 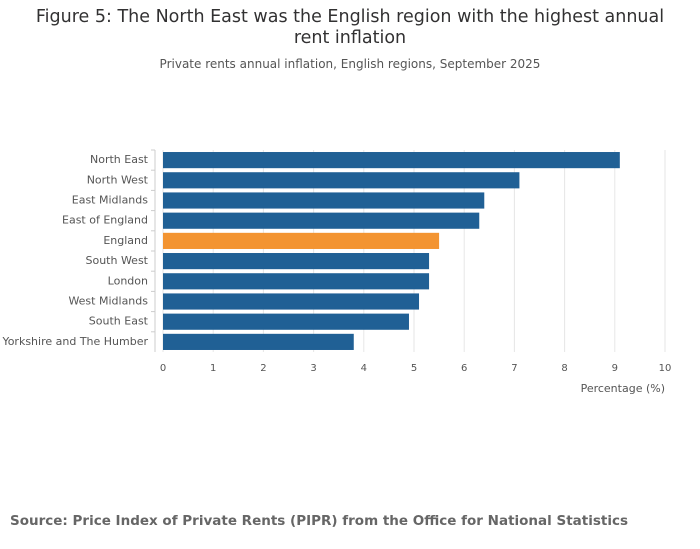 What do you see at coordinates (110, 200) in the screenshot?
I see `y-tick-label: East Midlands` at bounding box center [110, 200].